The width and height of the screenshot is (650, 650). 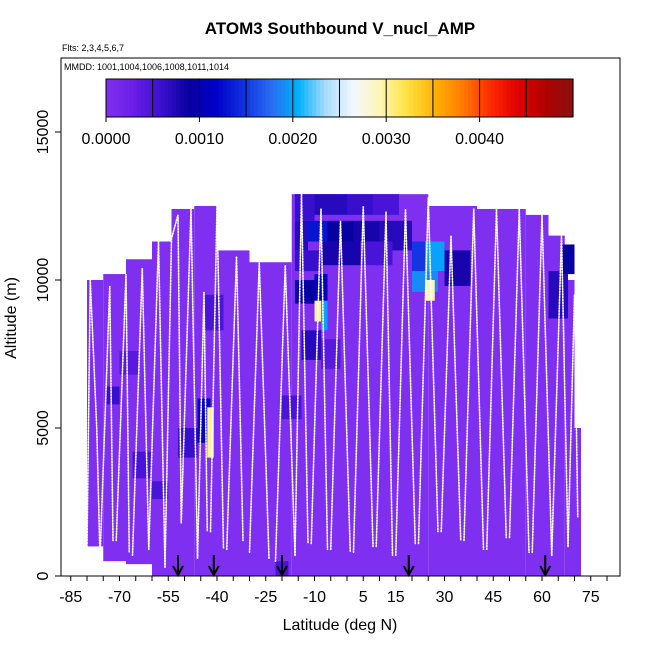 I want to click on colorbar-tick-label: 0.0020, so click(x=292, y=139).